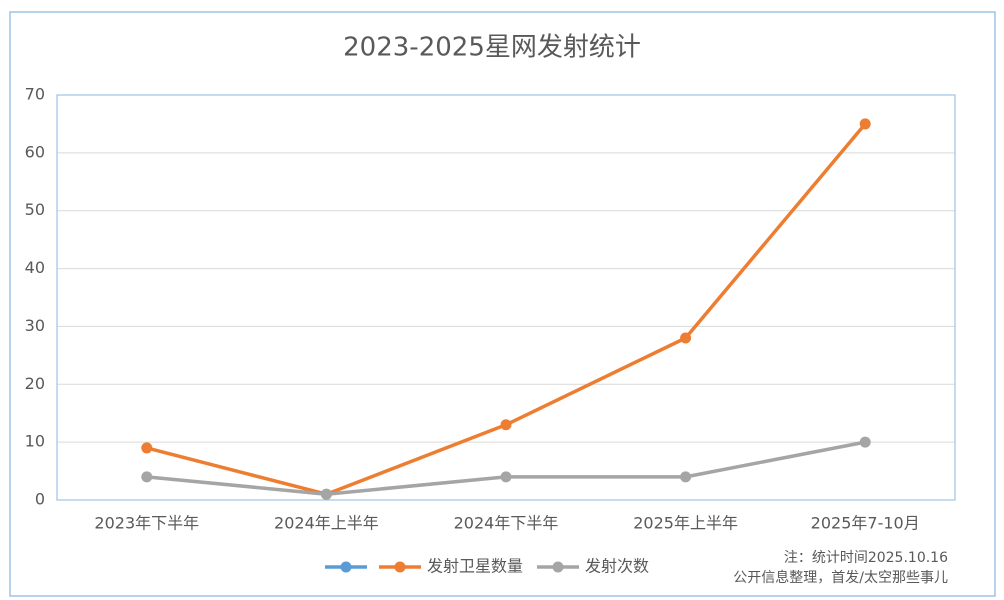  I want to click on x-tick-label: 2024年下半年, so click(506, 523).